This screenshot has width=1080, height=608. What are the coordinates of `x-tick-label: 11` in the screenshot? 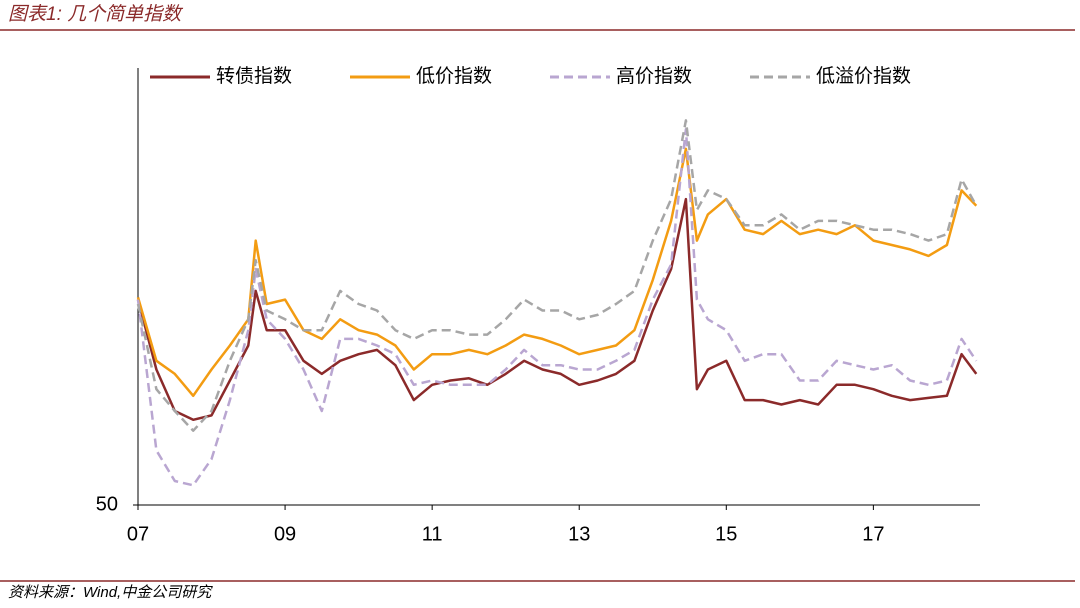 It's located at (432, 534).